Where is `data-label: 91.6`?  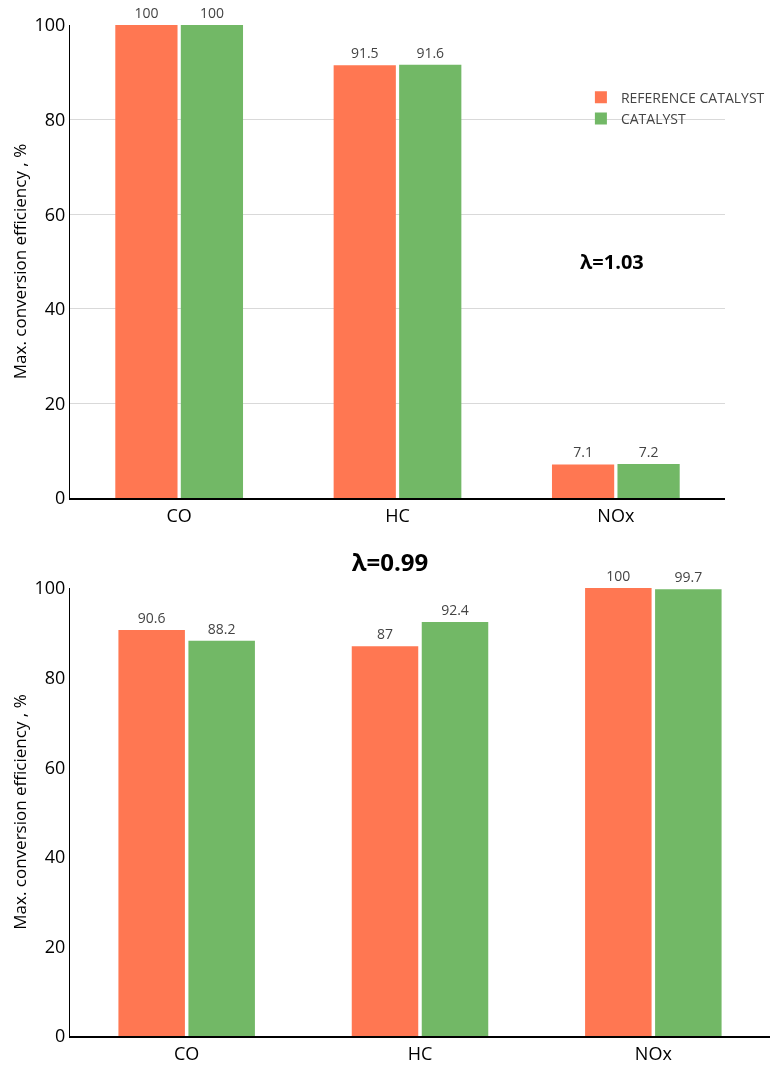
data-label: 91.6 is located at coordinates (430, 52).